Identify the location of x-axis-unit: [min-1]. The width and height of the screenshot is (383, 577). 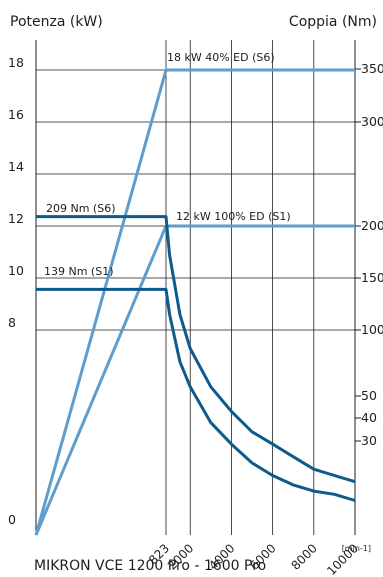
(356, 548).